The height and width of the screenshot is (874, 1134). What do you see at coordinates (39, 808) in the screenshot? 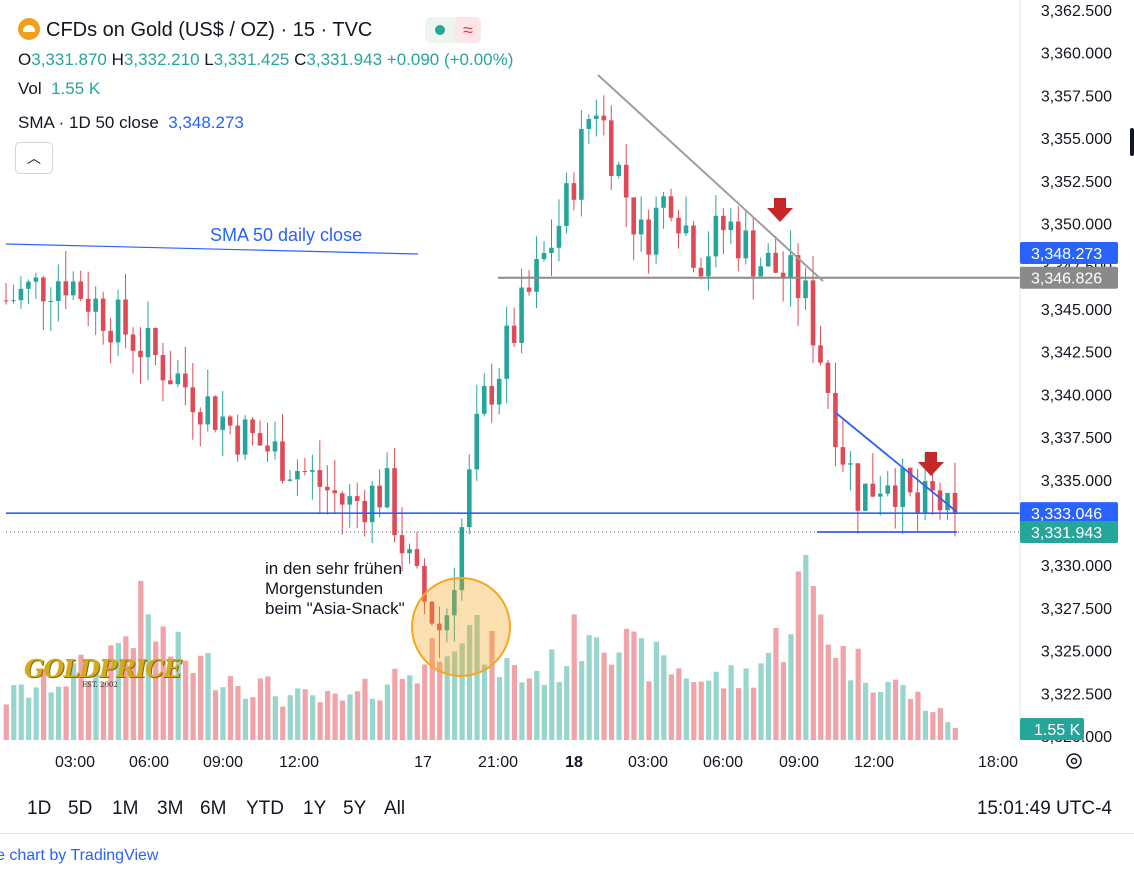
I see `timeframe-1d: 1D` at bounding box center [39, 808].